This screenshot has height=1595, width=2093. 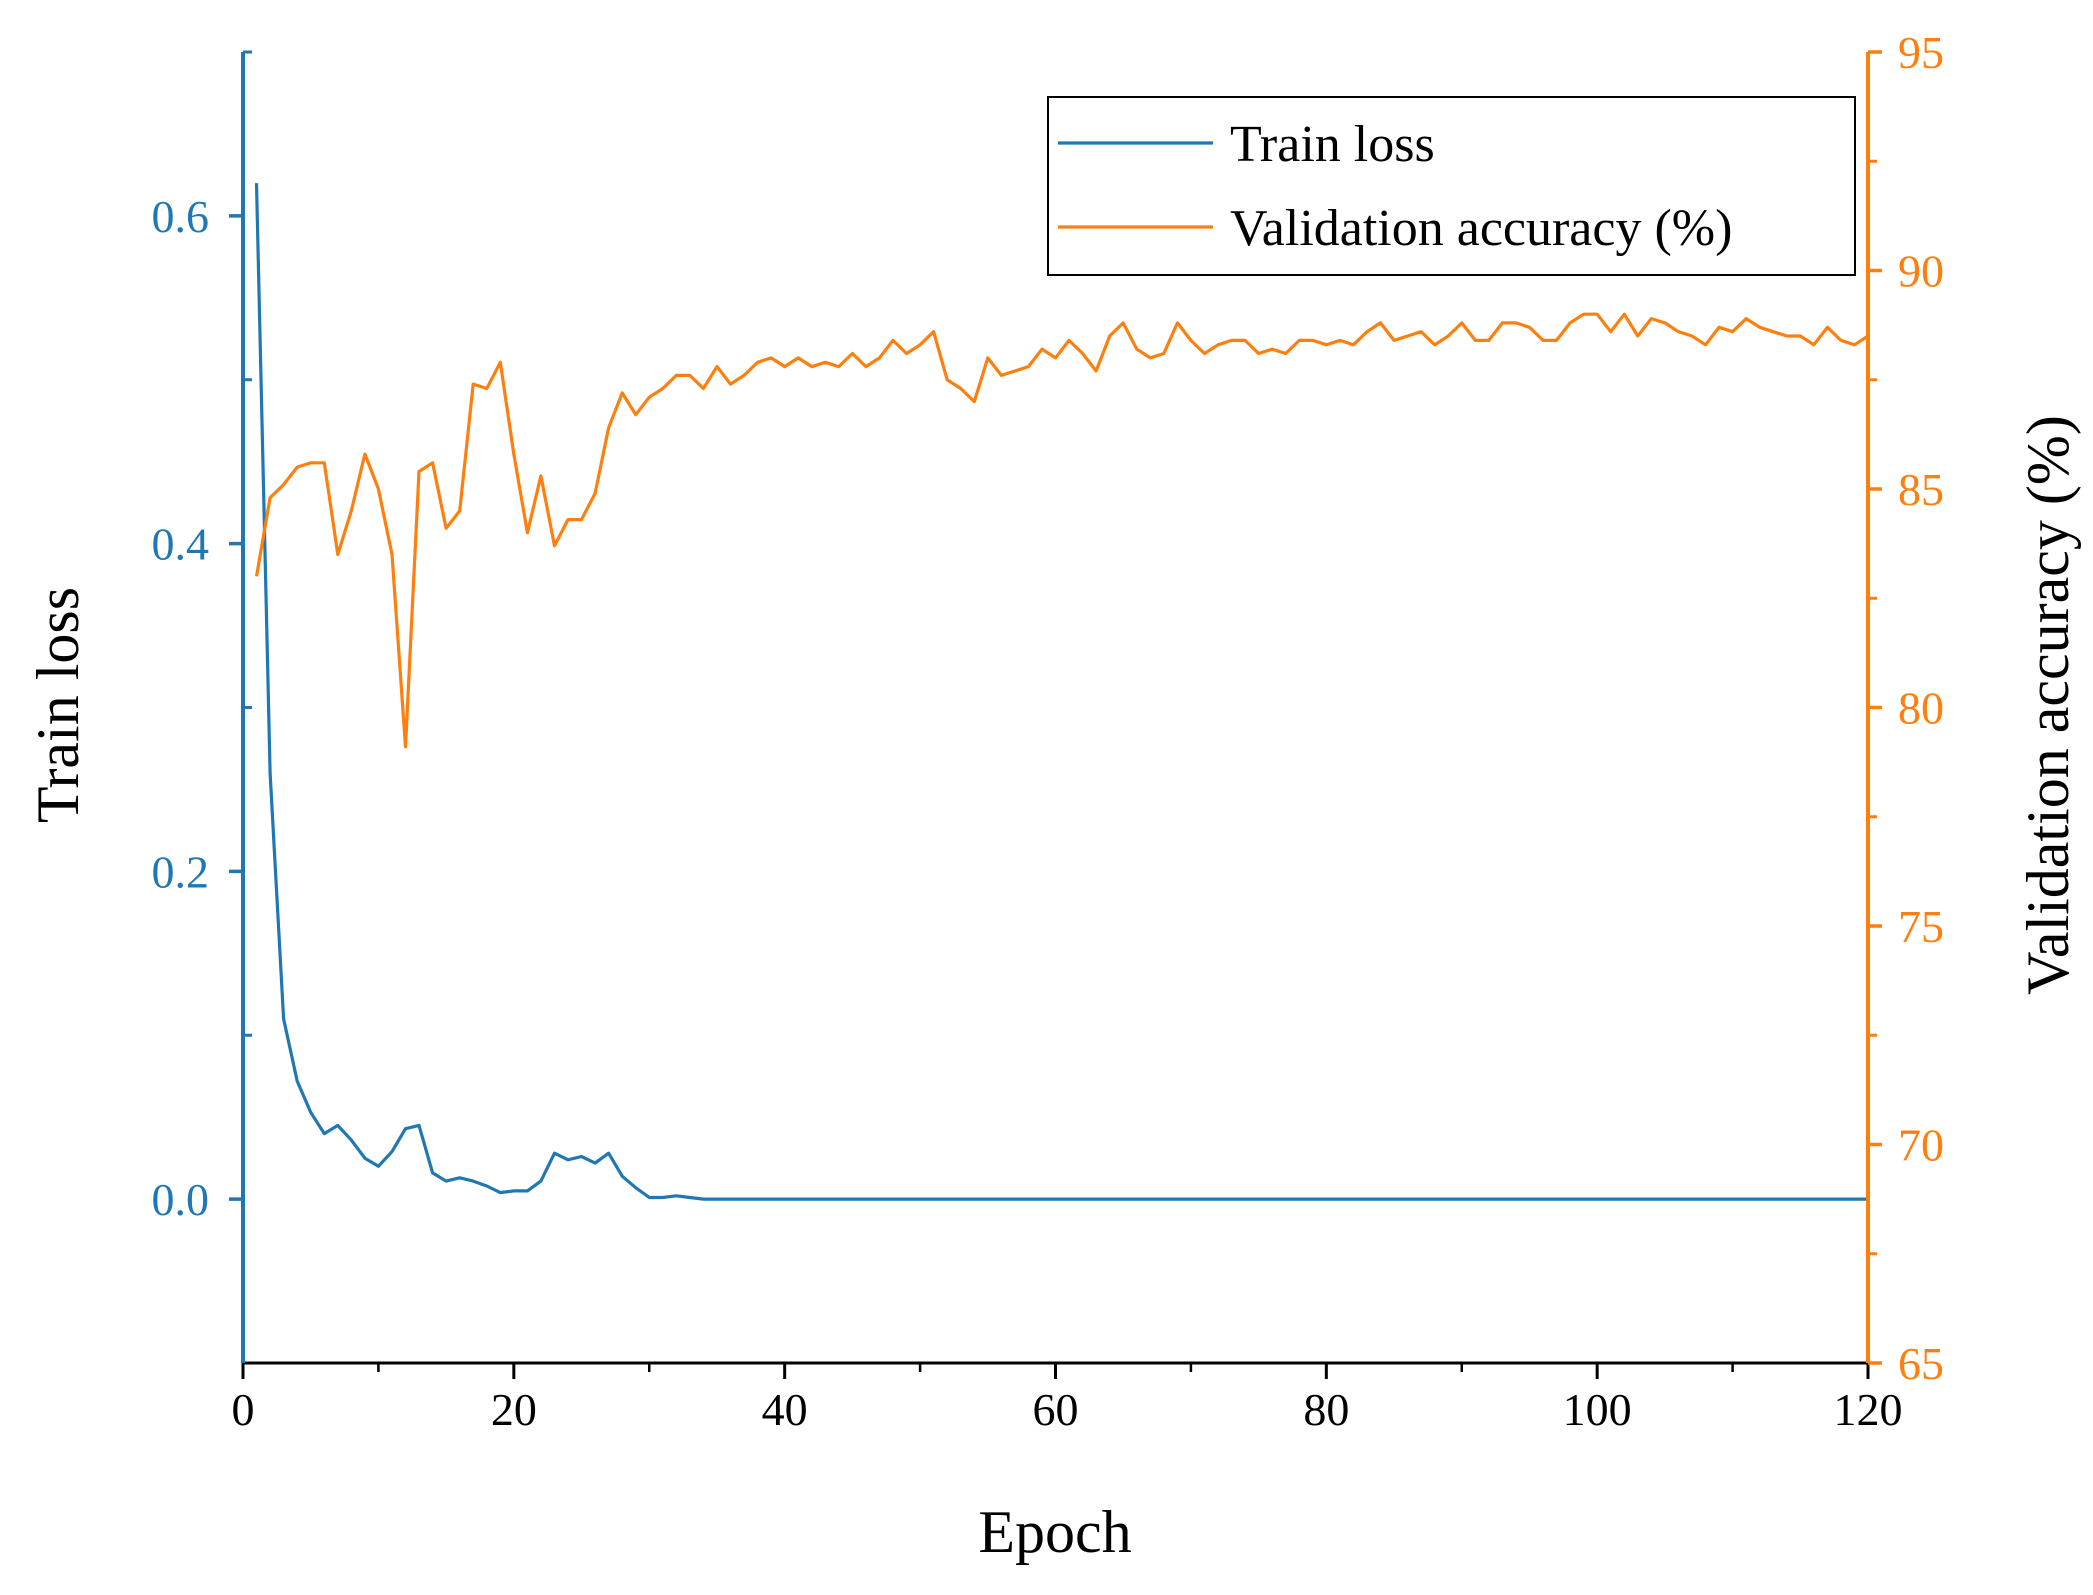 What do you see at coordinates (1332, 144) in the screenshot?
I see `legend-label-train-loss: Train loss` at bounding box center [1332, 144].